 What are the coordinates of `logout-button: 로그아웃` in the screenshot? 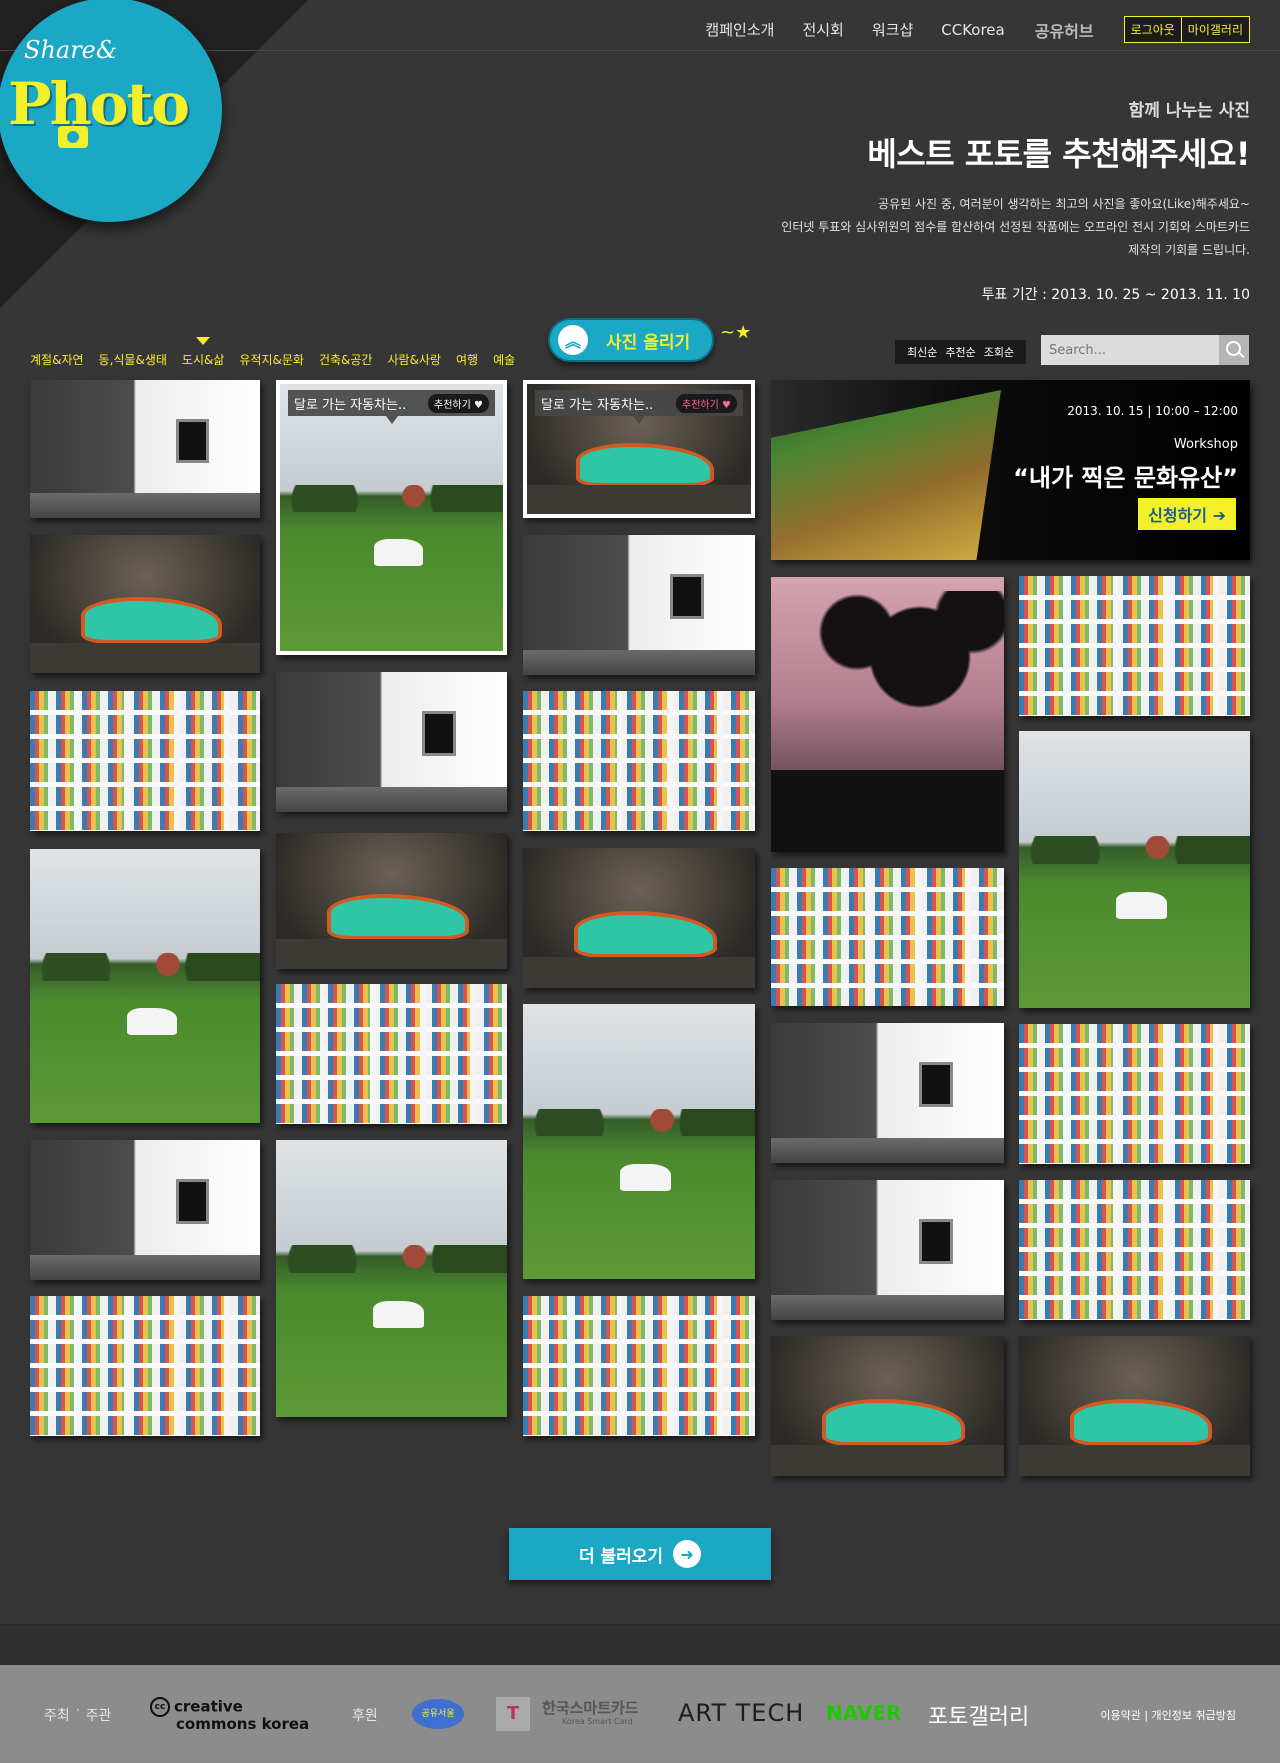 It's located at (1152, 29).